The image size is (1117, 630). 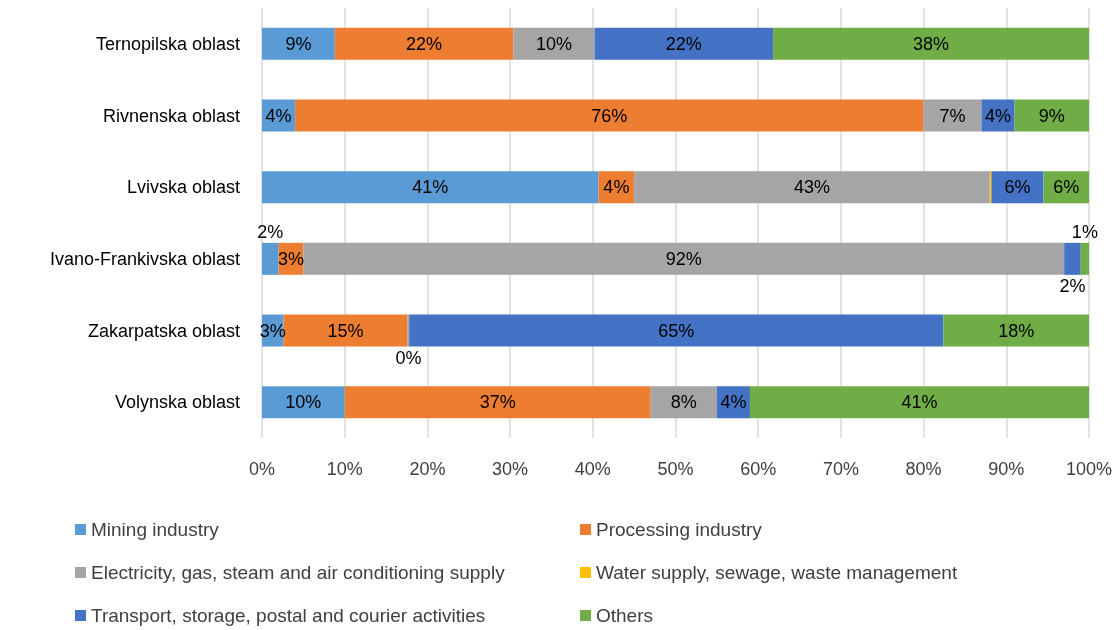 I want to click on data-label: 8%, so click(x=683, y=402).